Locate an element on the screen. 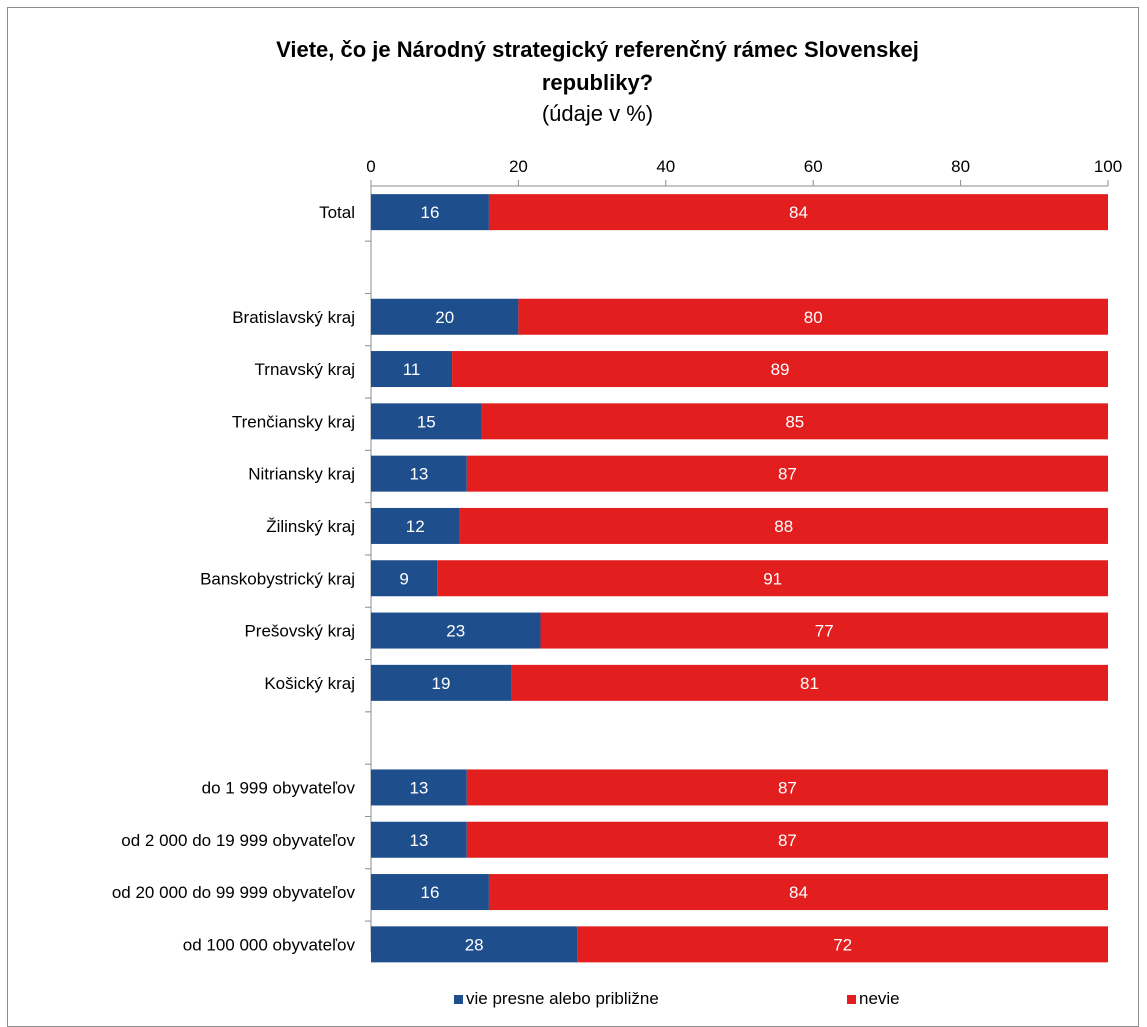 The image size is (1147, 1027). category-label: Banskobystrický kraj is located at coordinates (277, 578).